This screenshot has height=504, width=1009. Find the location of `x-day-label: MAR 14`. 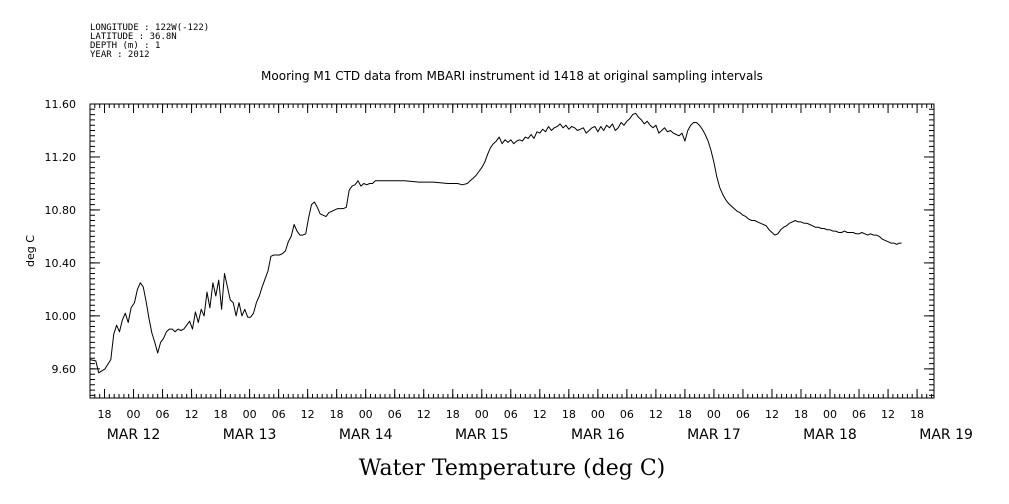

x-day-label: MAR 14 is located at coordinates (366, 435).